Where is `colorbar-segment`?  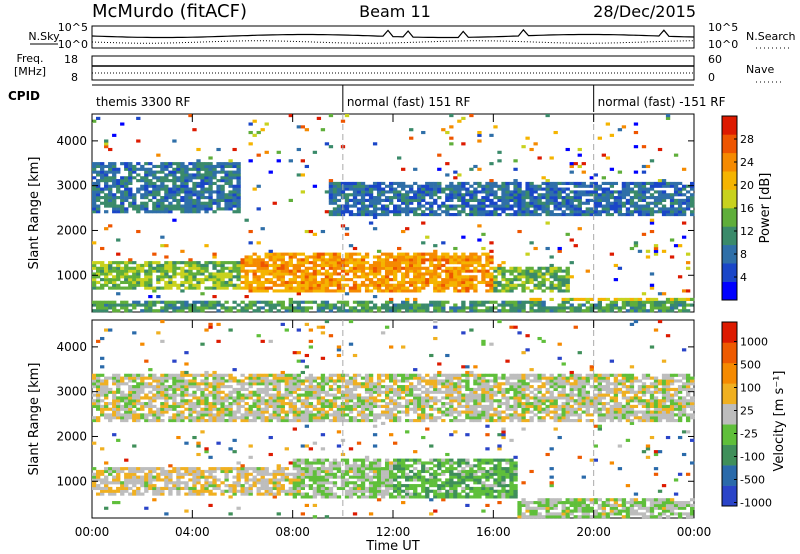
colorbar-segment is located at coordinates (729, 254).